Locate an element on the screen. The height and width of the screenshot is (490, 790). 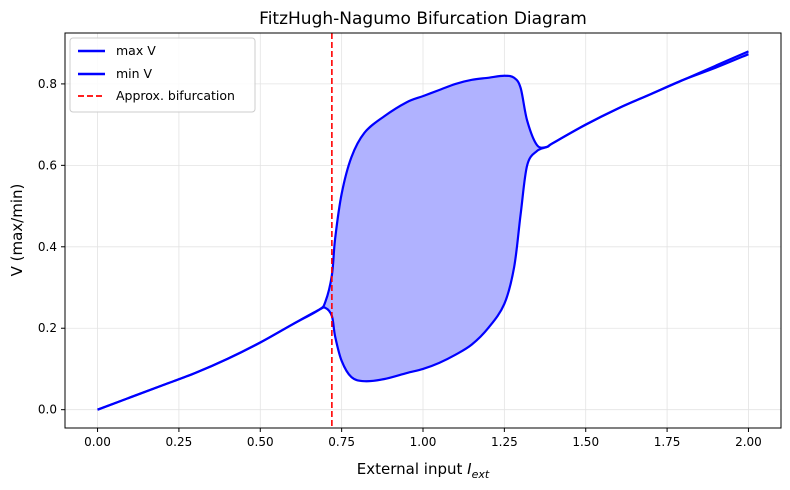
x-tick-label: 0.25 is located at coordinates (179, 442).